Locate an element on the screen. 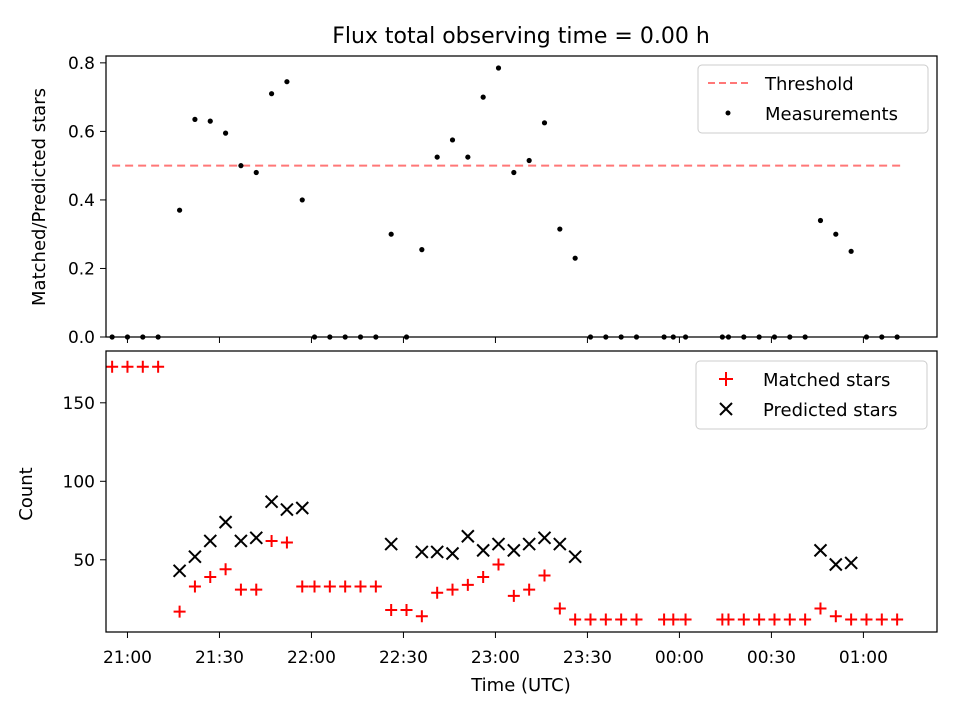  bottom-legend-box is located at coordinates (811, 395).